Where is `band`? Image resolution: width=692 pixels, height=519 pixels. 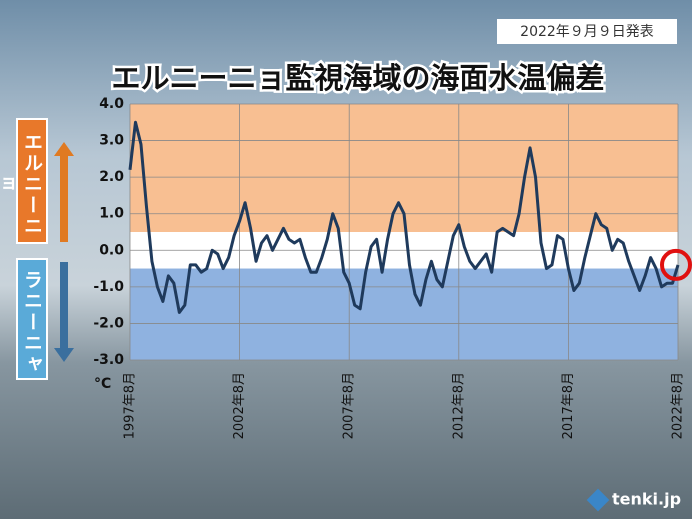
band is located at coordinates (404, 314).